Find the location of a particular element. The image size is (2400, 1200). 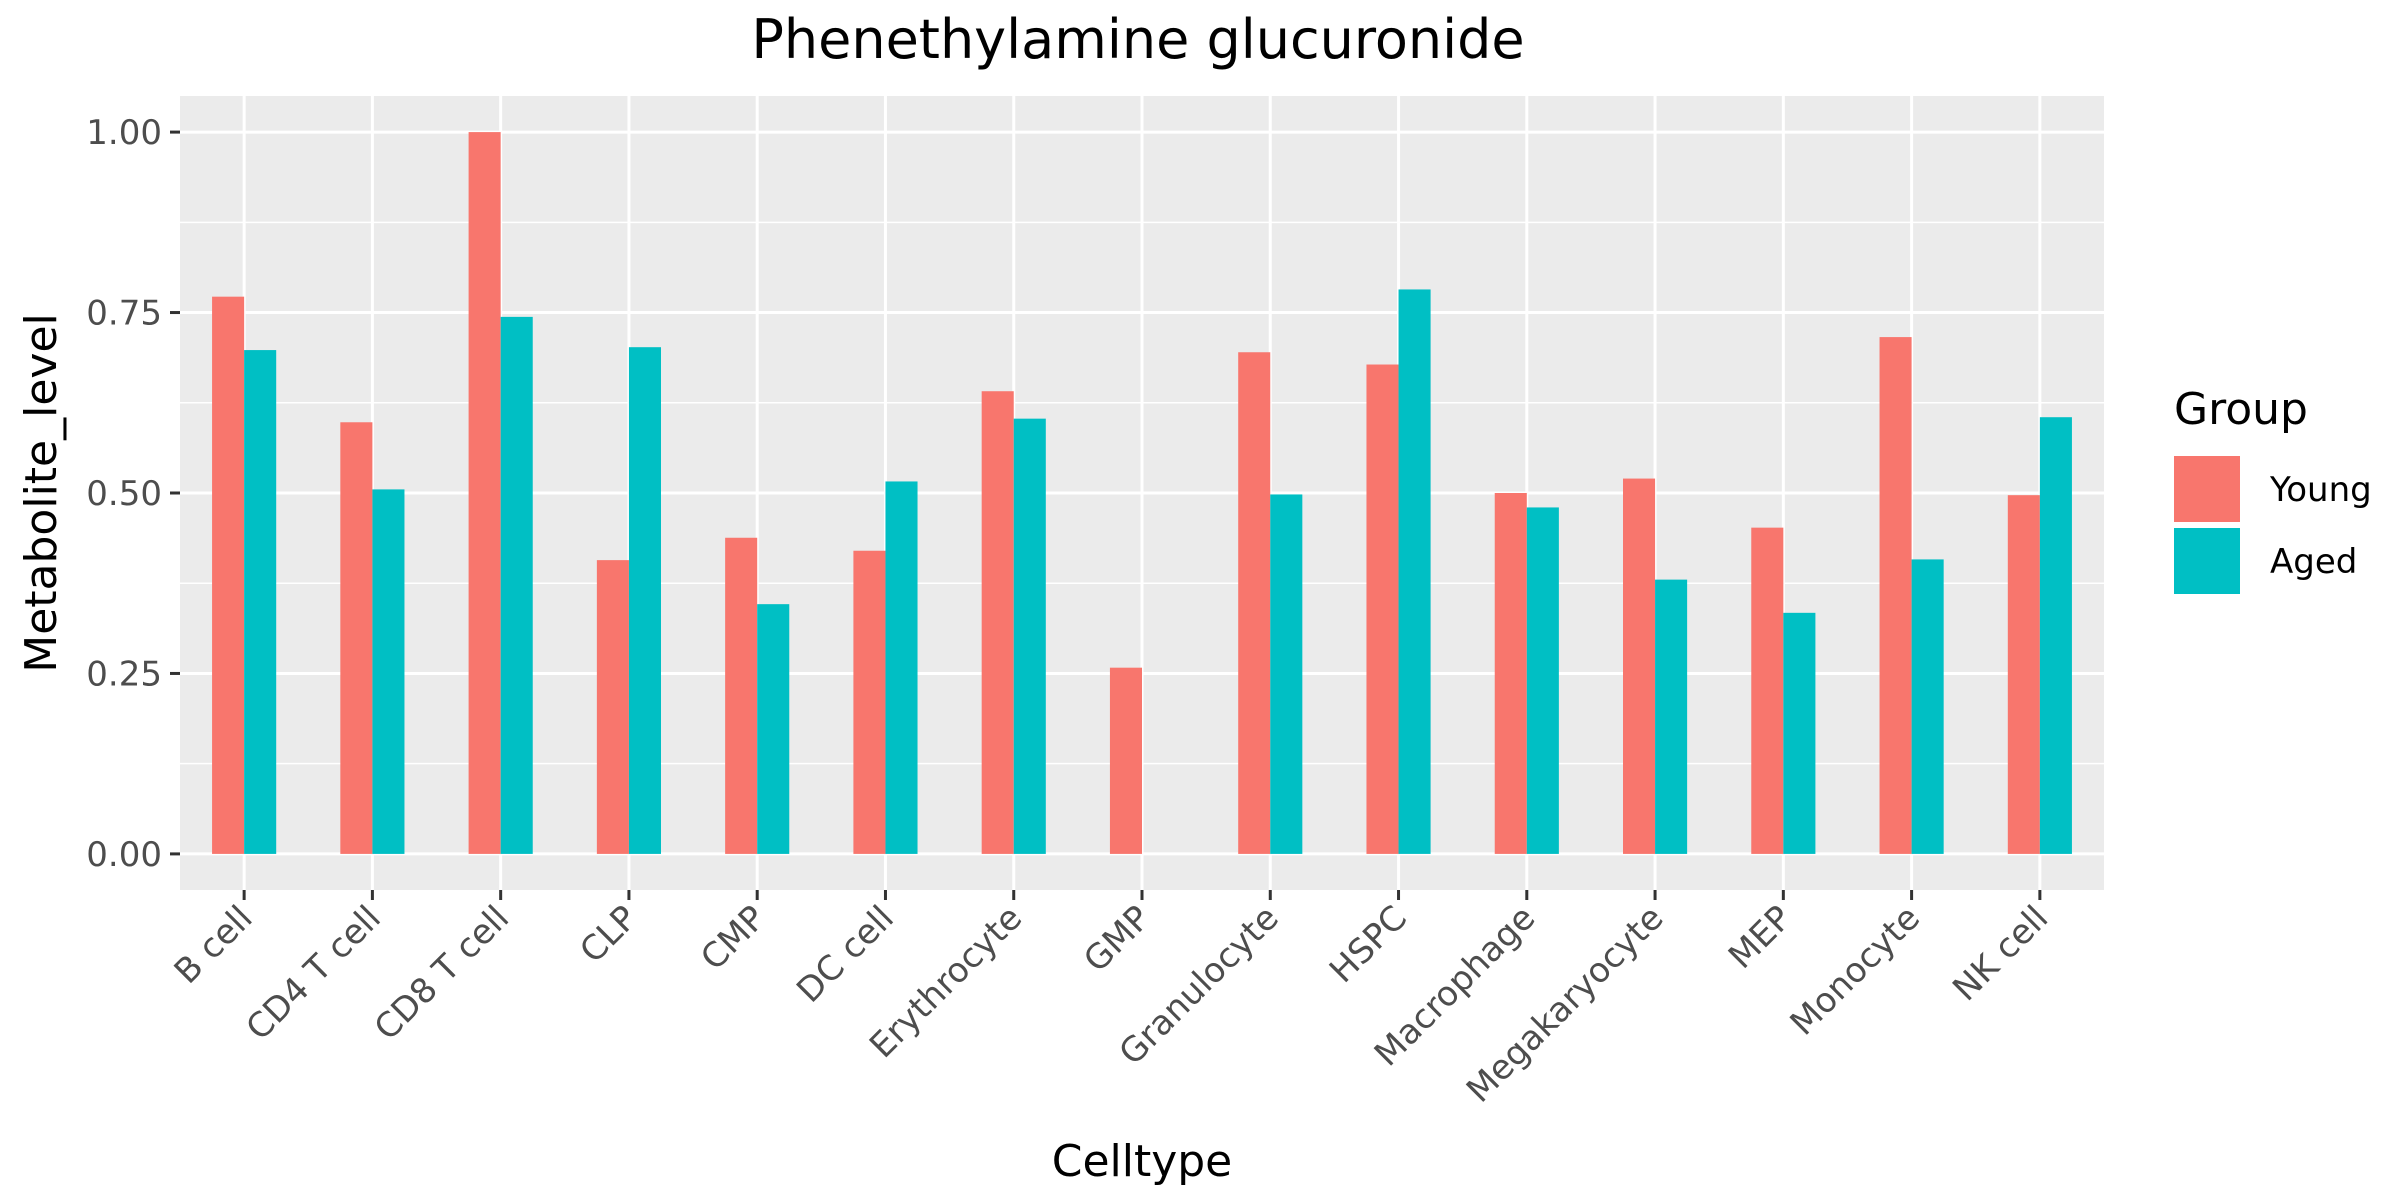

bar-young-hspc is located at coordinates (1382, 609).